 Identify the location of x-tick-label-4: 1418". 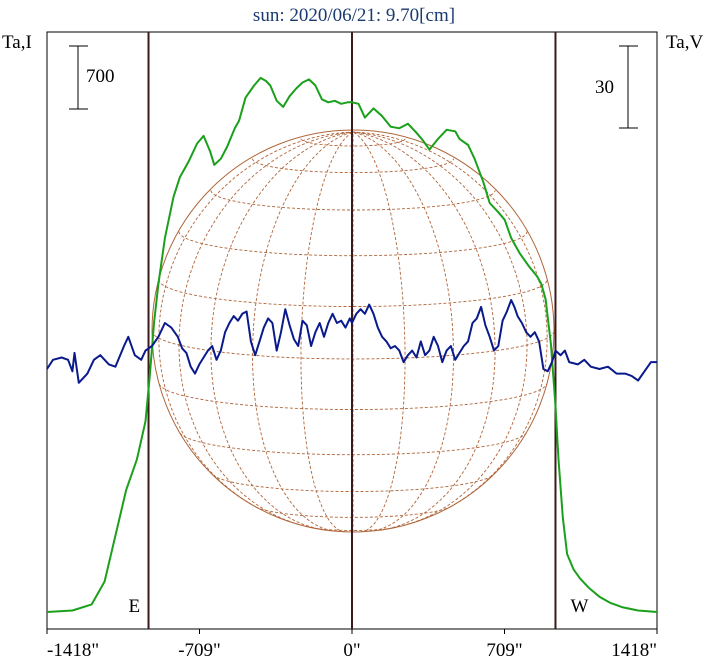
(634, 650).